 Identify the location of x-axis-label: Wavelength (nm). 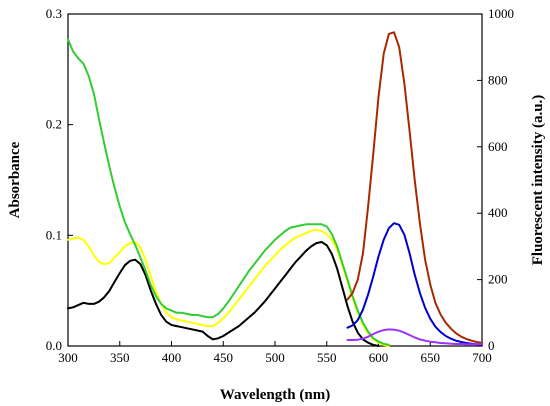
(275, 395).